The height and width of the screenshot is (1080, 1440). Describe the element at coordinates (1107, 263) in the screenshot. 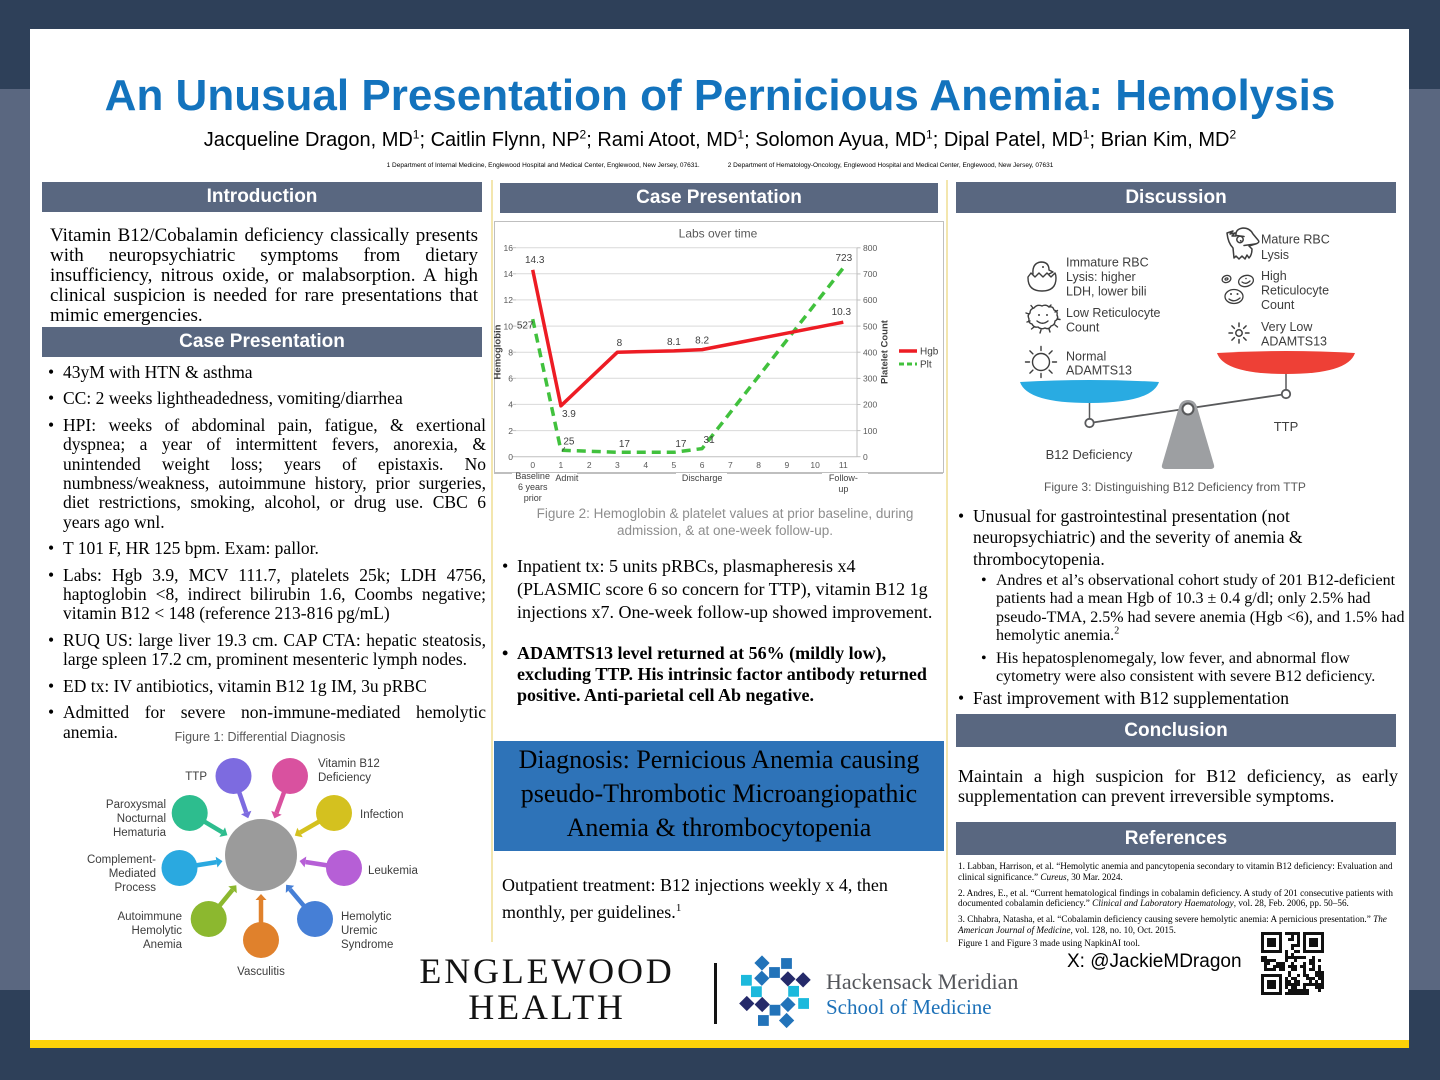

I see `svg-text: Immature RBC` at that location.